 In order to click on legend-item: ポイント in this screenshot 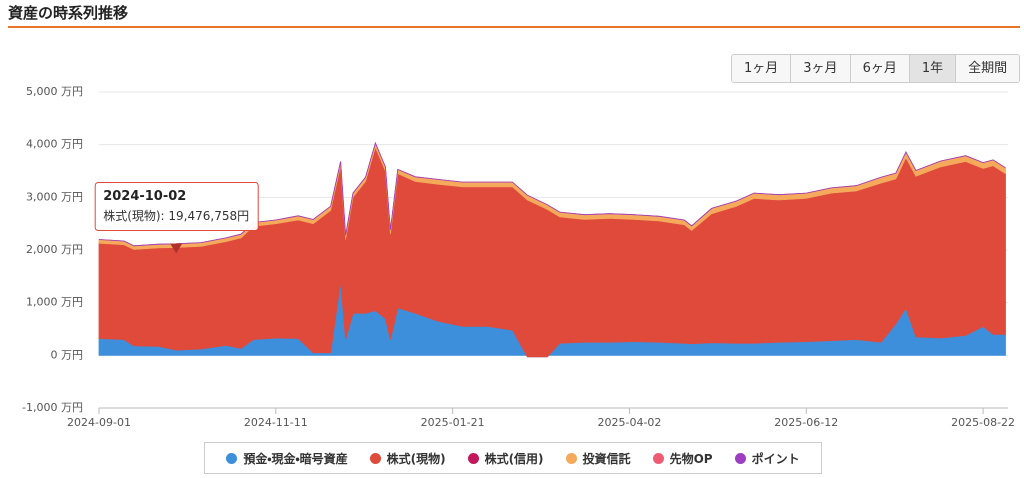, I will do `click(767, 458)`.